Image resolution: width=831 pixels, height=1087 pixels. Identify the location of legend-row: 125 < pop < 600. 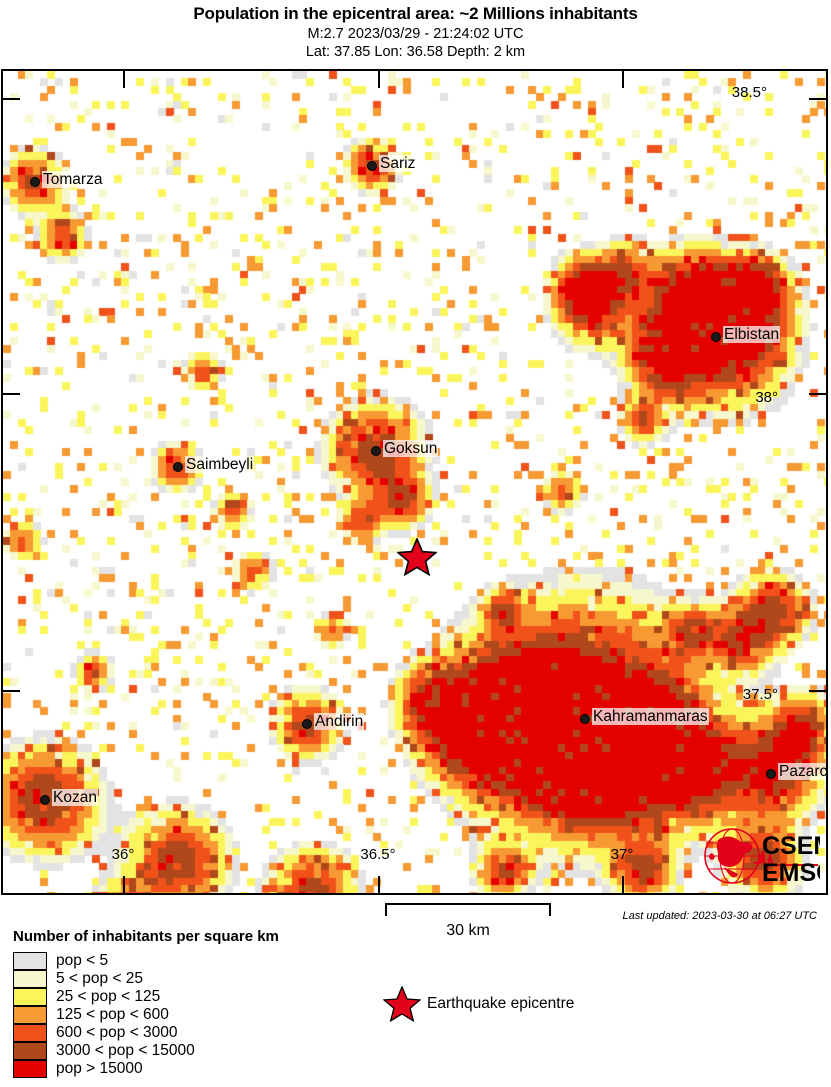
(213, 1015).